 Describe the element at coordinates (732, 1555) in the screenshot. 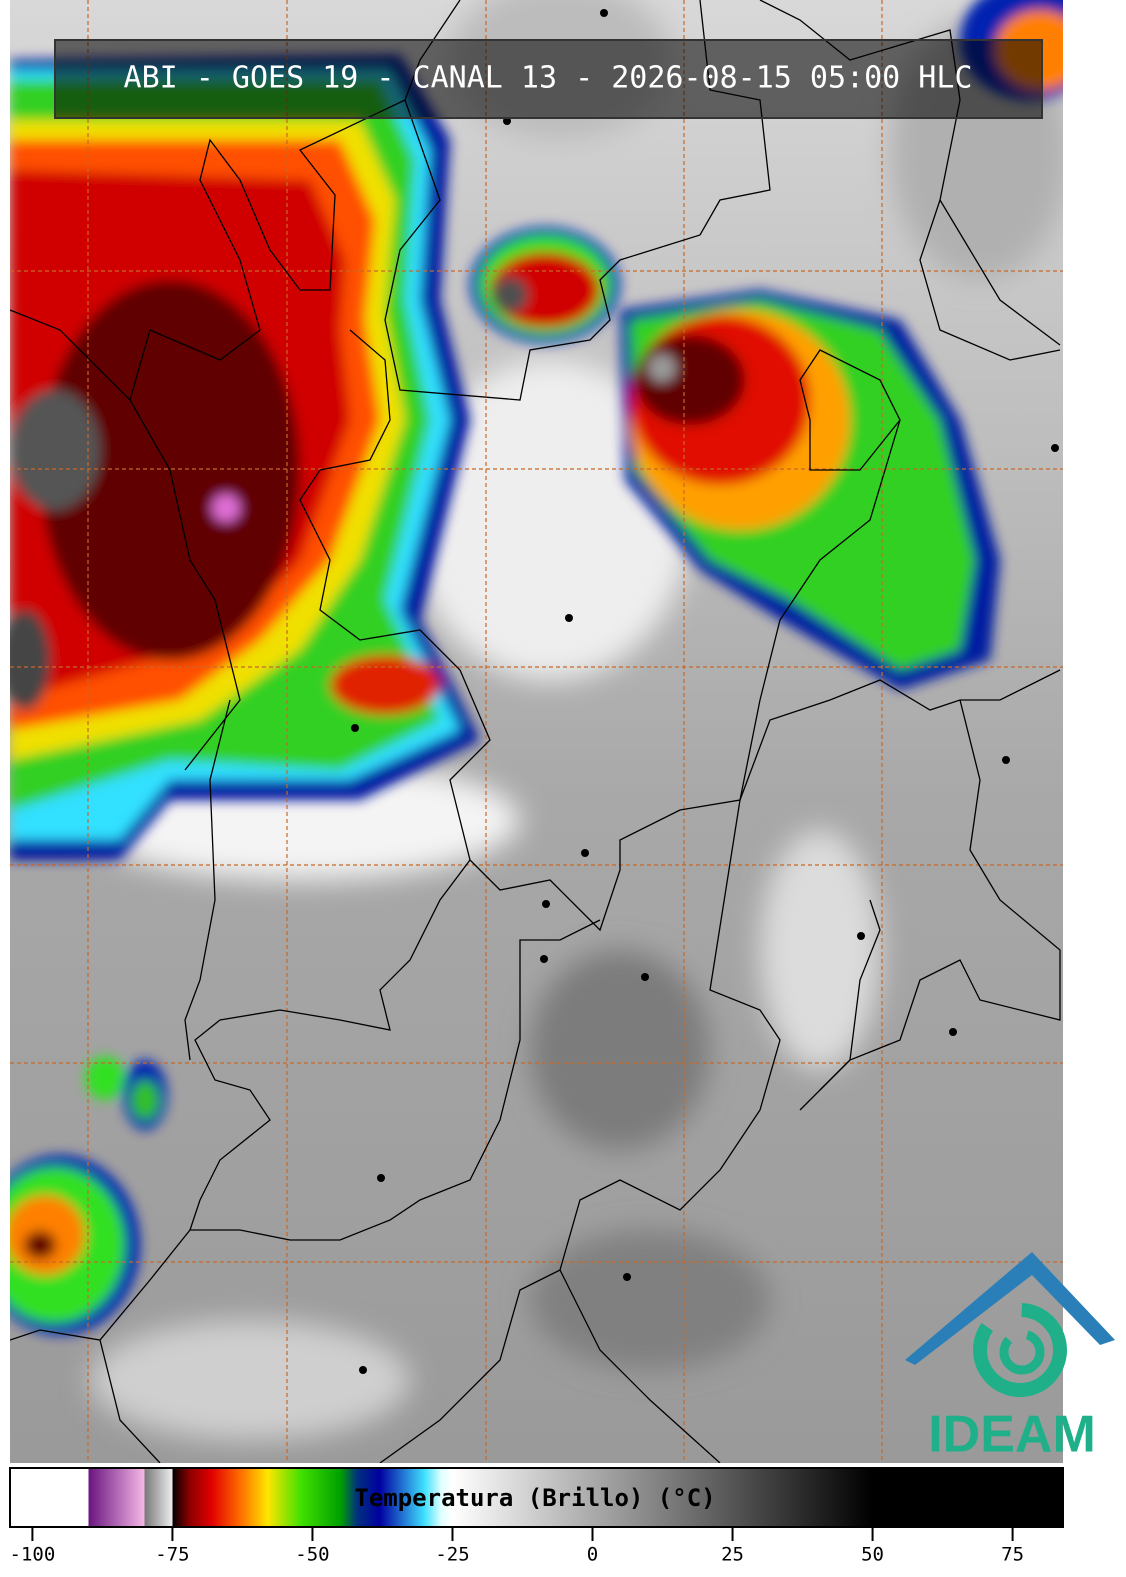

I see `colorbar-tick-label: 25` at that location.